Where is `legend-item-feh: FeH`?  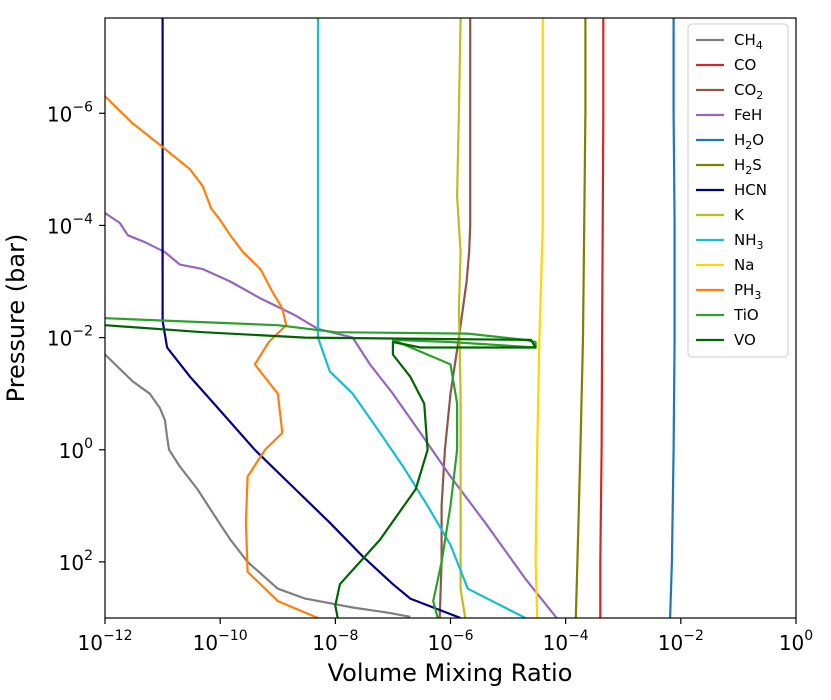 legend-item-feh: FeH is located at coordinates (729, 115).